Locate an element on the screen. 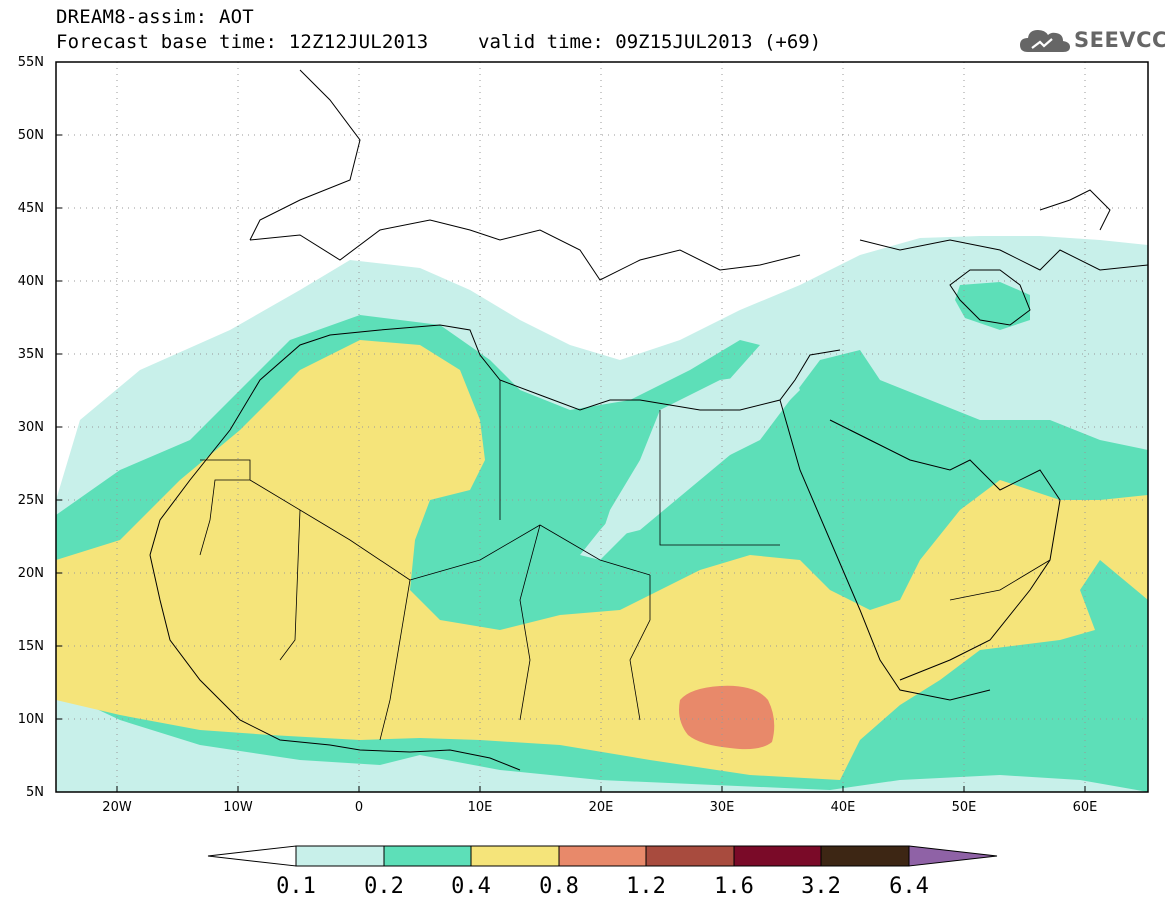 This screenshot has height=905, width=1165. colorbar-label-0.2: 0.2 is located at coordinates (384, 886).